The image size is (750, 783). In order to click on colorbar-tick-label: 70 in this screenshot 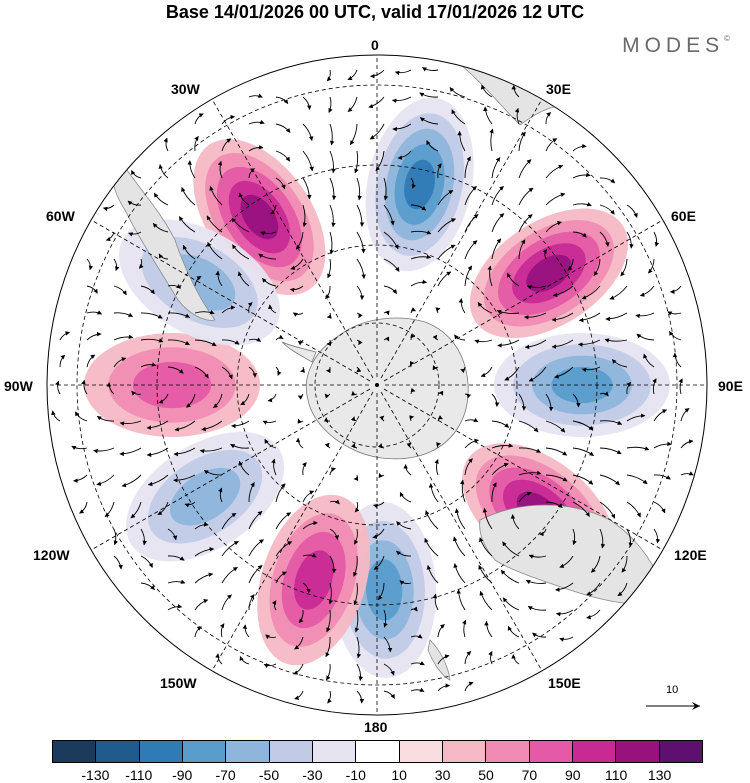, I will do `click(529, 775)`.